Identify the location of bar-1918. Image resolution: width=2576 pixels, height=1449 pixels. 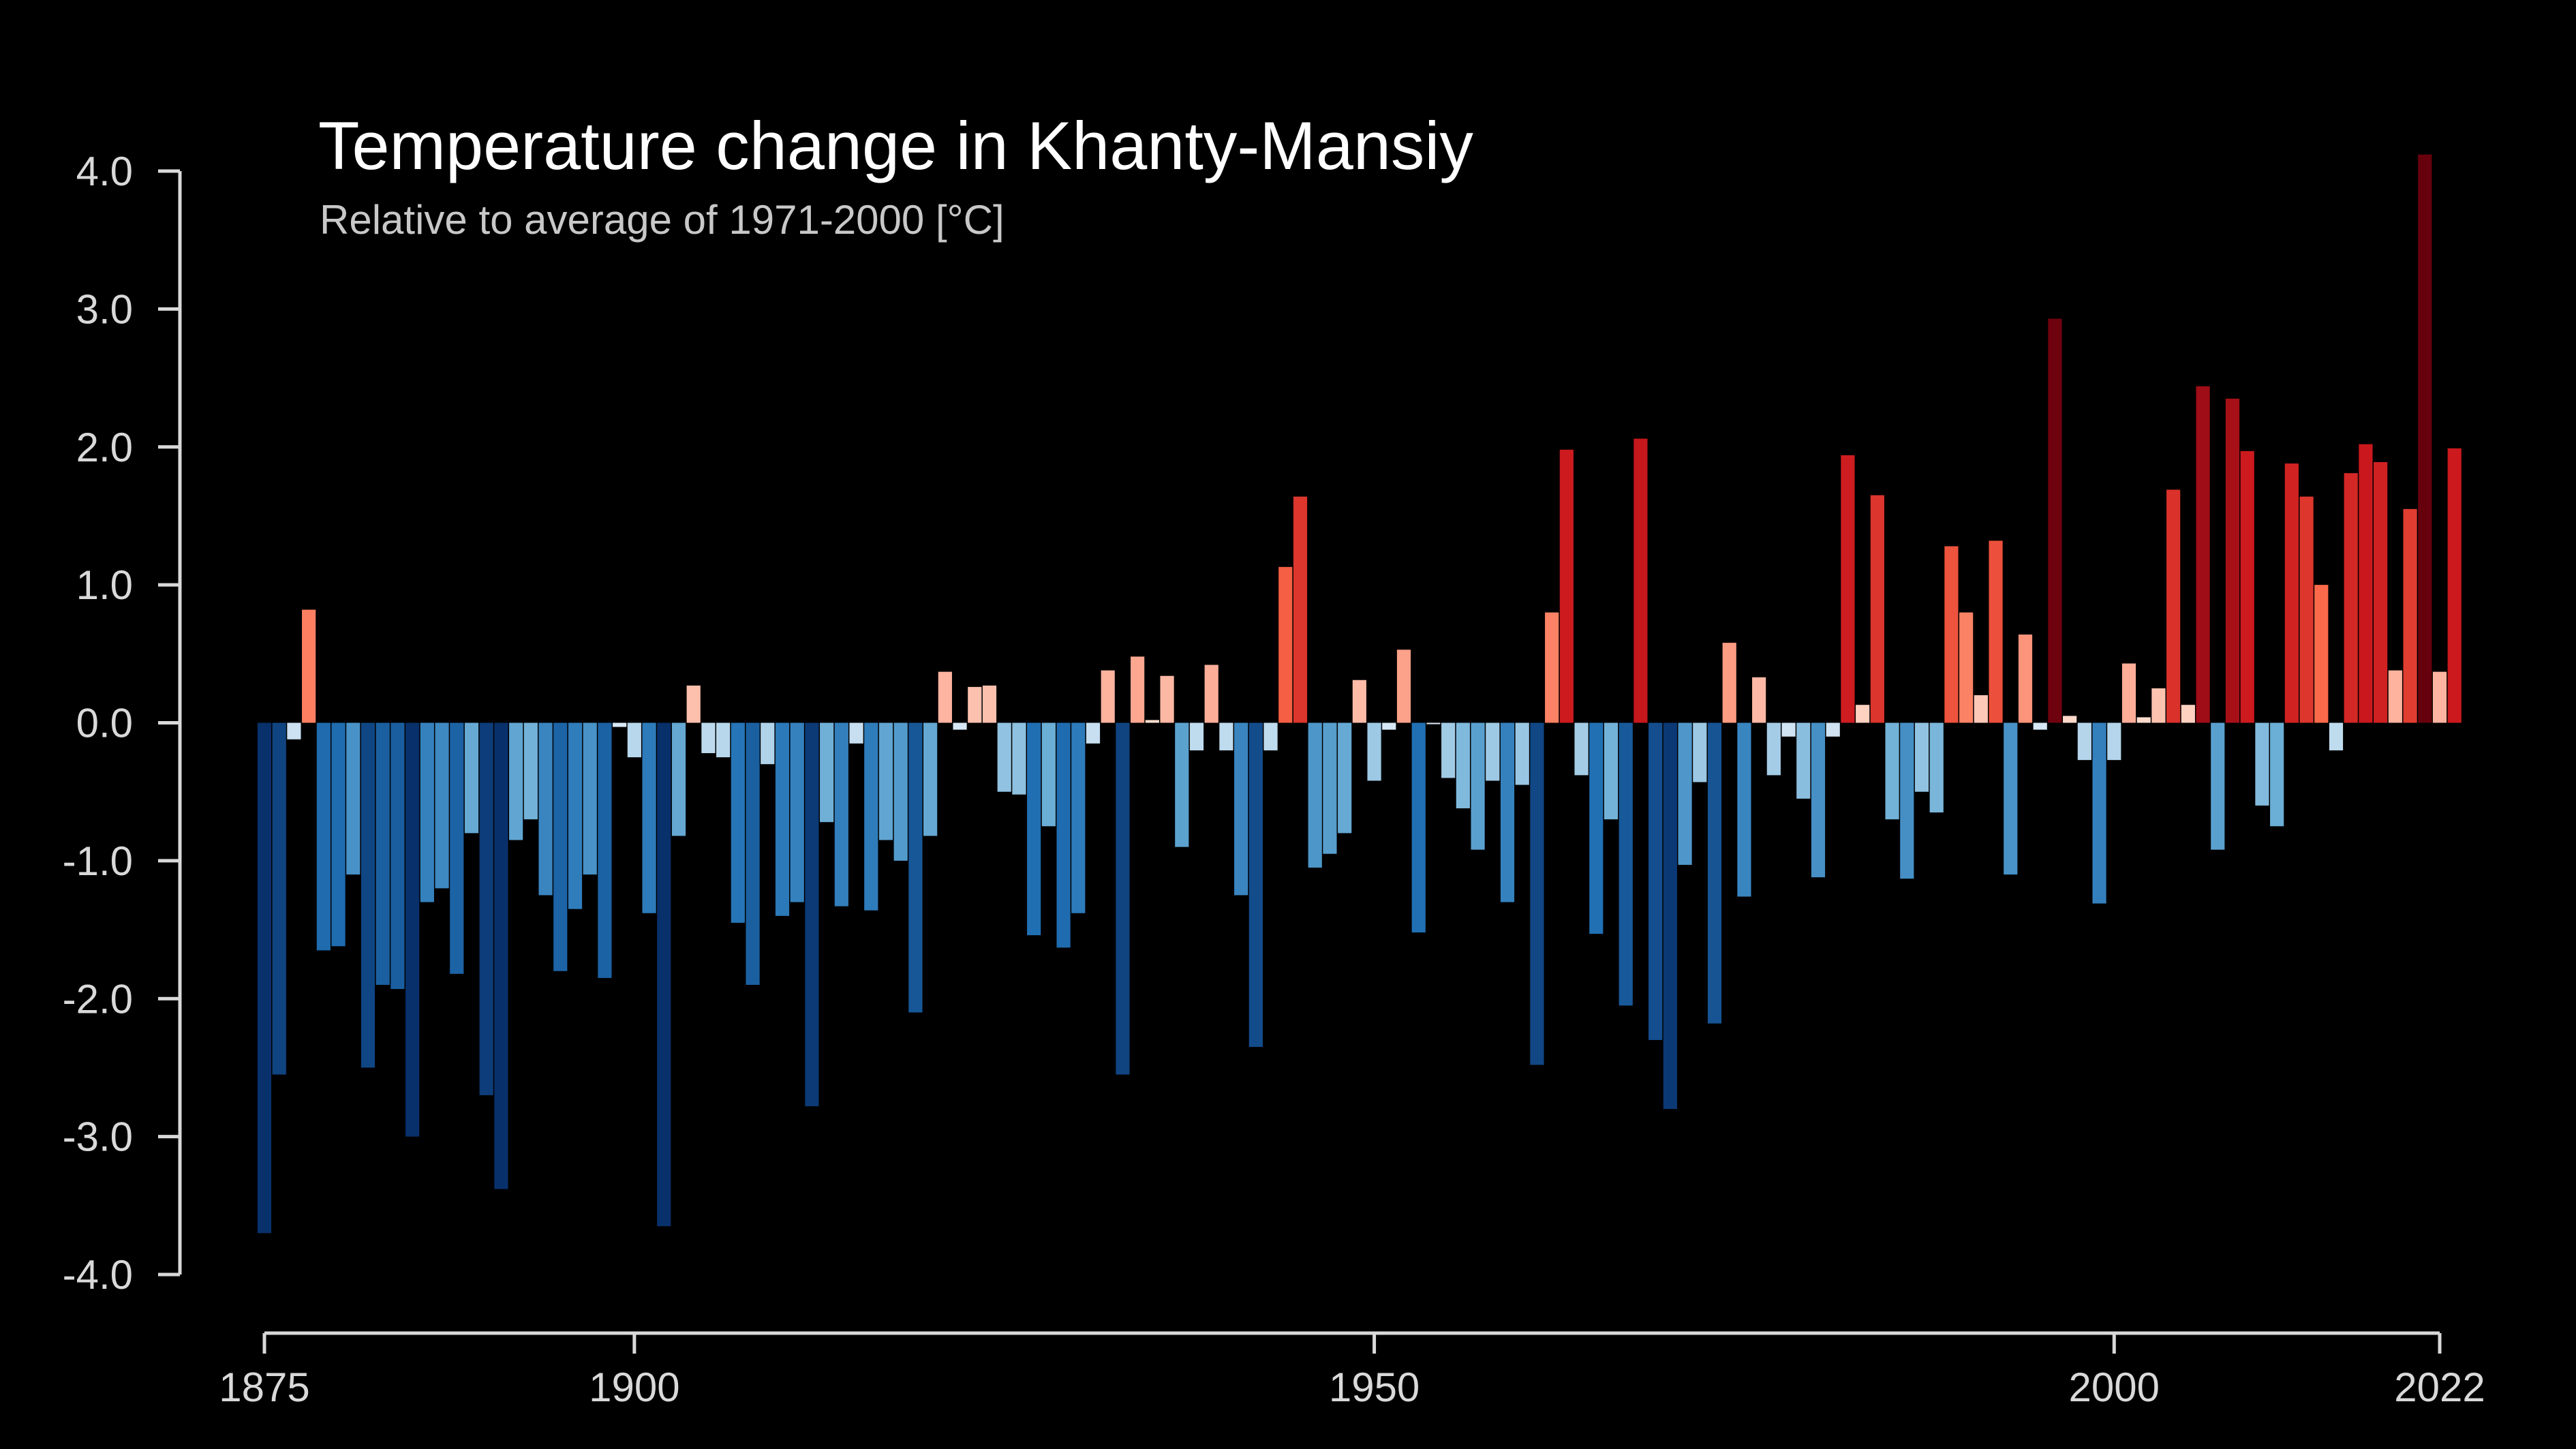
(900, 792).